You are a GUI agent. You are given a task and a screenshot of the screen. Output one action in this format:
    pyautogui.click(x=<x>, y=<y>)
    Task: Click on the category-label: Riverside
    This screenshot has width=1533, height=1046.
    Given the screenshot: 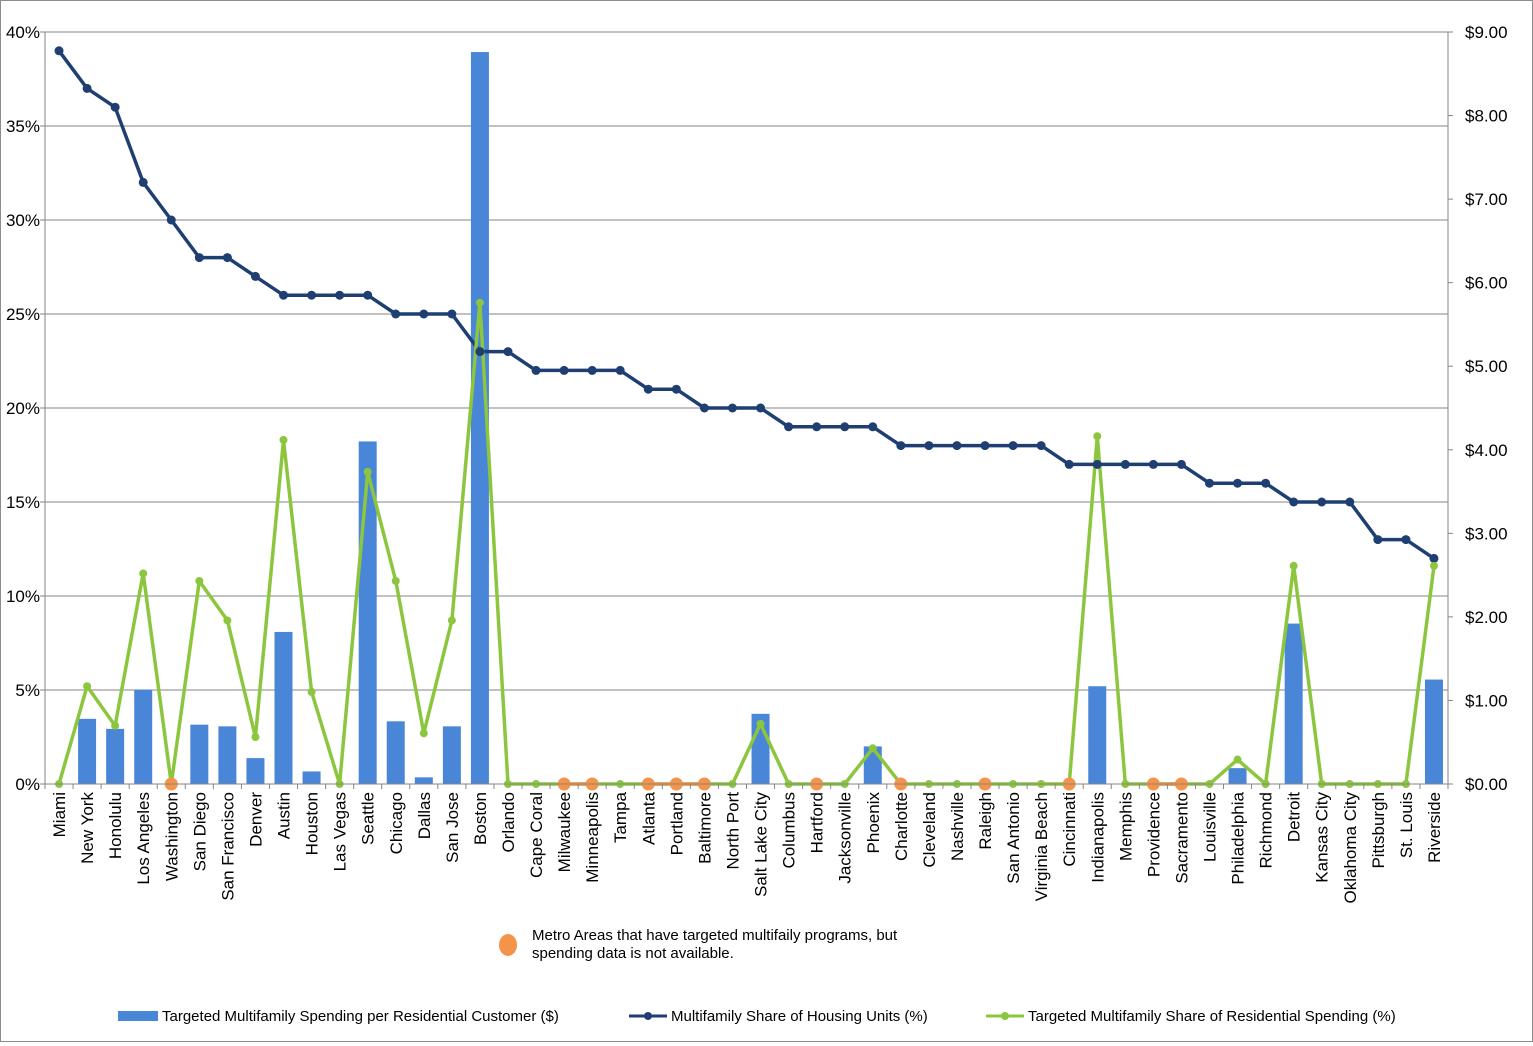 What is the action you would take?
    pyautogui.click(x=1434, y=827)
    